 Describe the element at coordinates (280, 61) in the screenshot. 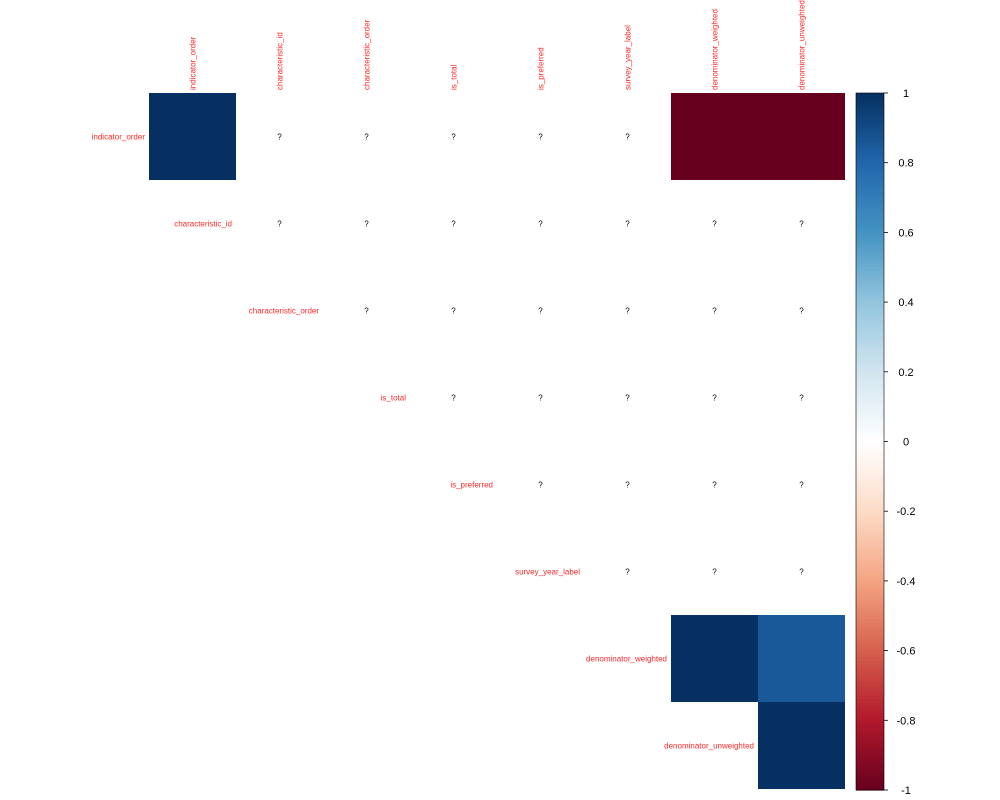

I see `column-label-characteristic-id: characteristic_id` at that location.